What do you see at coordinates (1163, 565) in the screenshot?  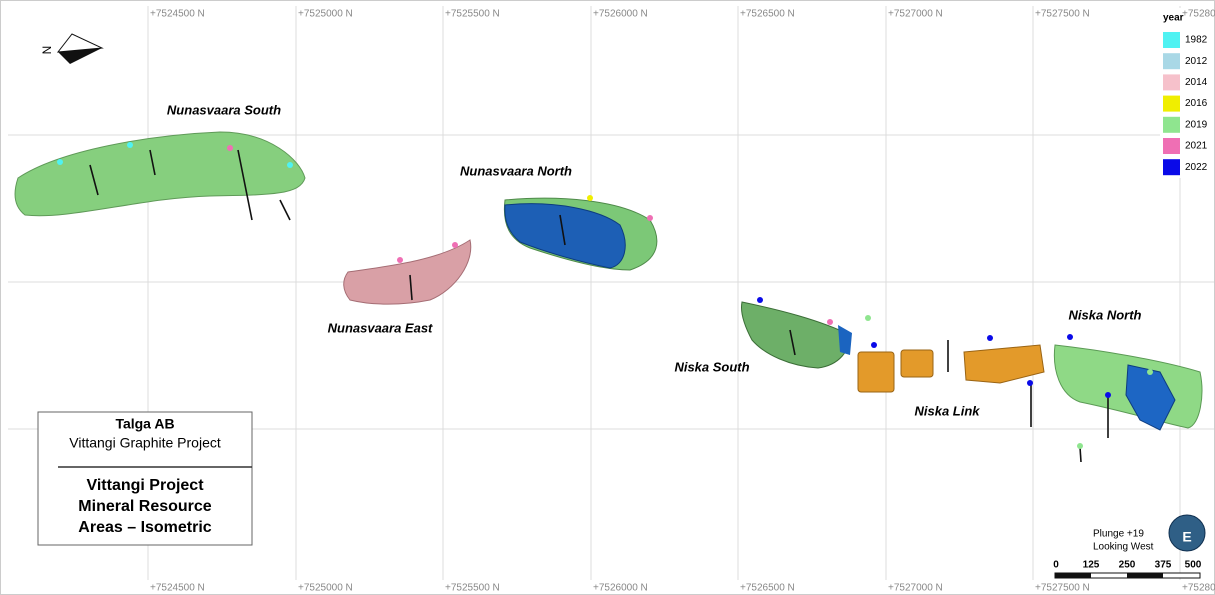 I see `scale-label: 375` at bounding box center [1163, 565].